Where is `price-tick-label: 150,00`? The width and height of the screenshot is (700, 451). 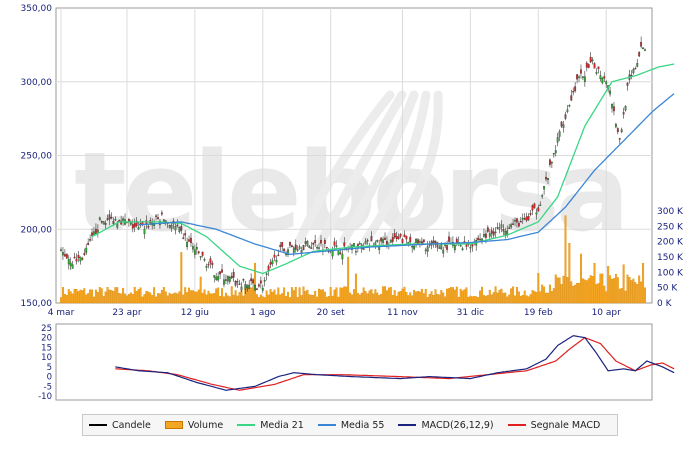
price-tick-label: 150,00 is located at coordinates (37, 304).